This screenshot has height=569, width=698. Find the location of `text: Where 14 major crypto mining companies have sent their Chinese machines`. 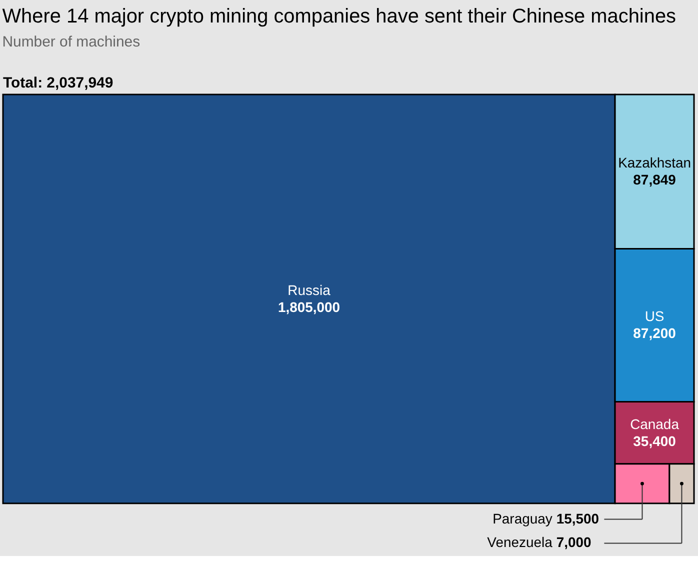

text: Where 14 major crypto mining companies have sent their Chinese machines is located at coordinates (339, 17).